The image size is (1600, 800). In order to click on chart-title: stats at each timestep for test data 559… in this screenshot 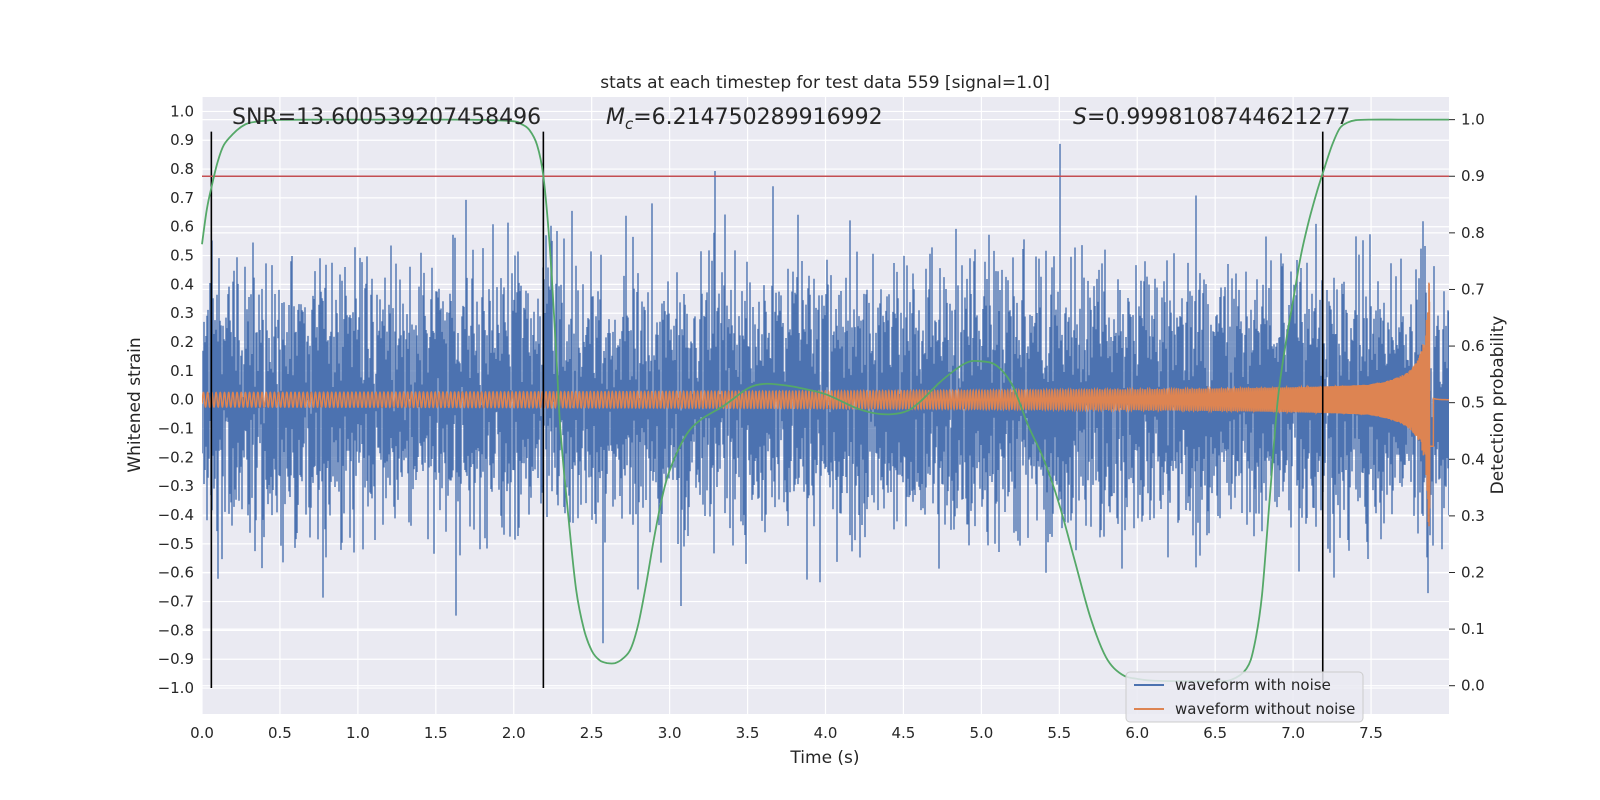, I will do `click(825, 83)`.